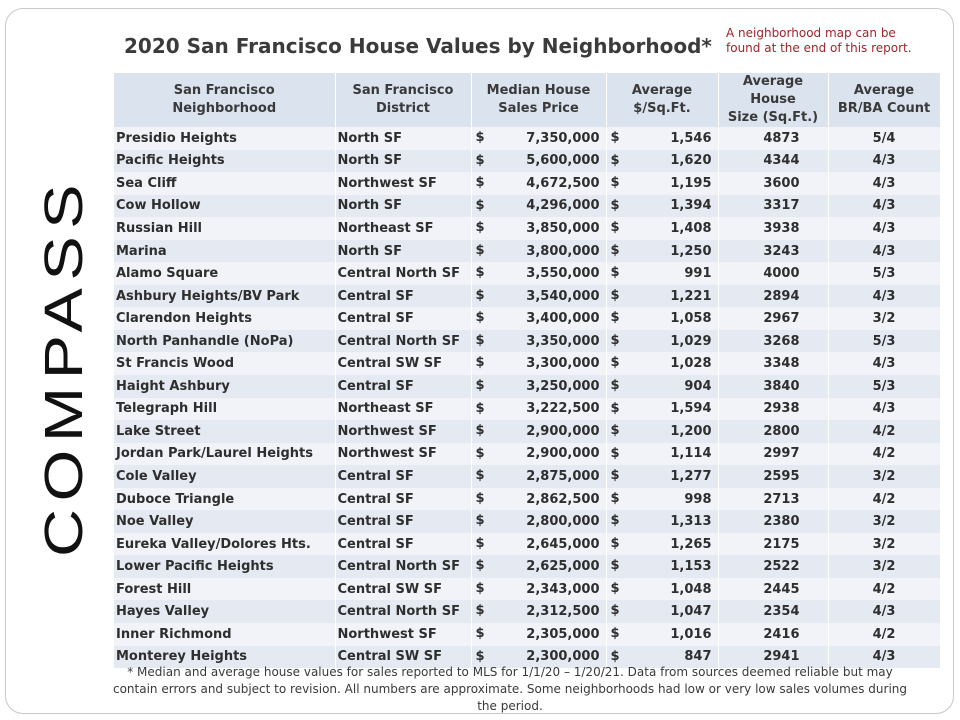 This screenshot has width=960, height=720. I want to click on price-per-sqft-cell: $1,058, so click(662, 318).